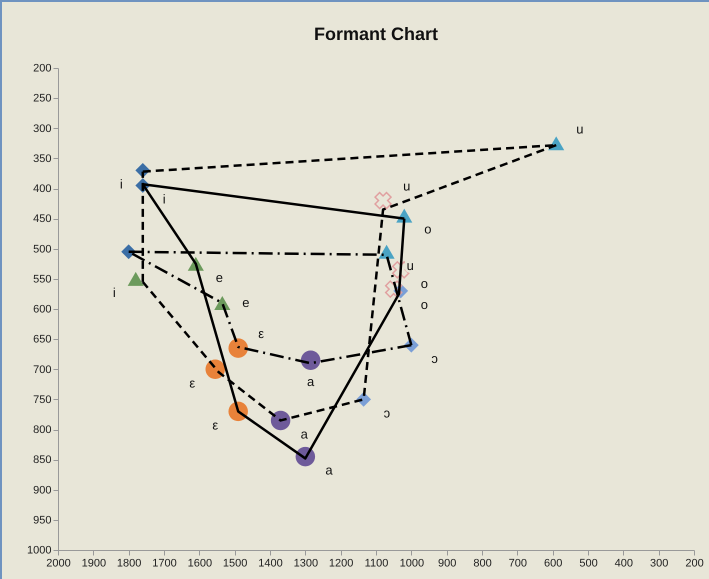 The image size is (709, 579). Describe the element at coordinates (42, 310) in the screenshot. I see `y-tick-label: 600` at that location.